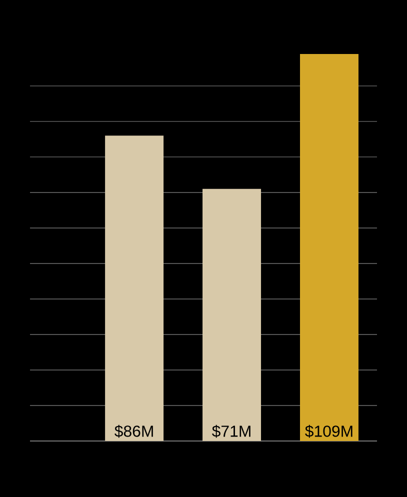  What do you see at coordinates (133, 431) in the screenshot?
I see `data-label: $86M` at bounding box center [133, 431].